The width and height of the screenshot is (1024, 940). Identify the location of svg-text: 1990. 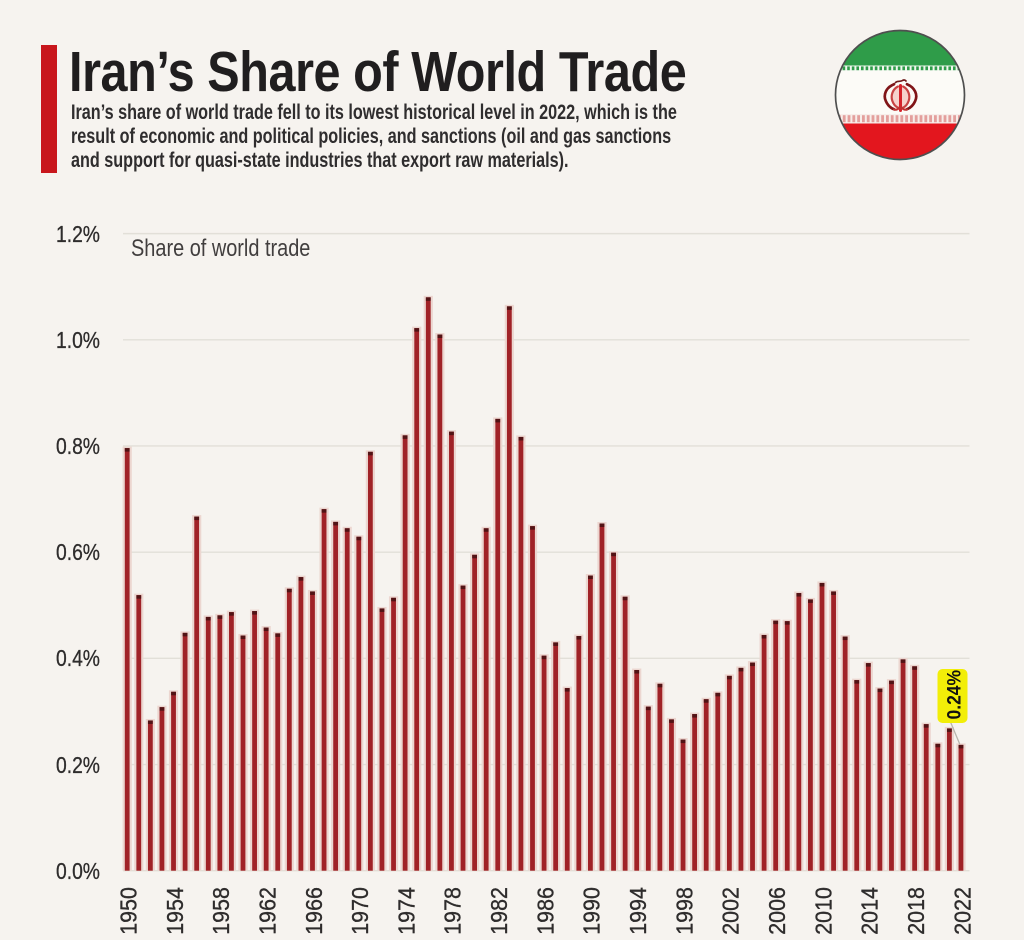
(592, 911).